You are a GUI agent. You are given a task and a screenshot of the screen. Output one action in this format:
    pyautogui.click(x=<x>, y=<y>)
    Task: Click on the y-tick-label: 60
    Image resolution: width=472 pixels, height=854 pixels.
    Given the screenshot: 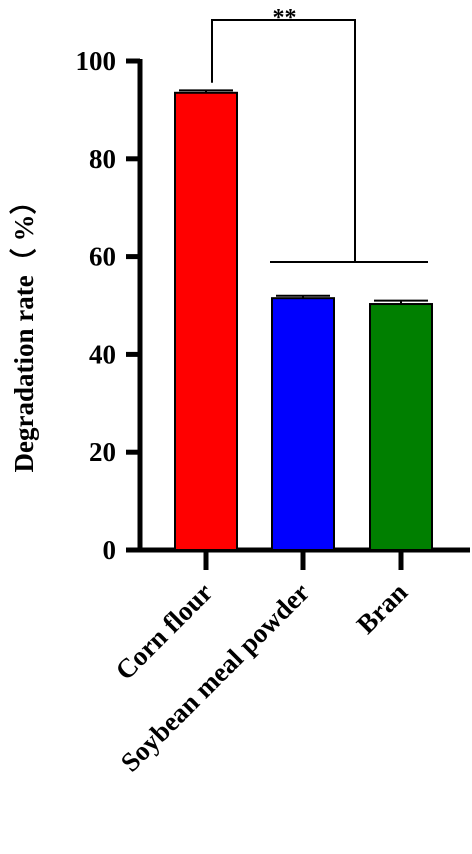 What is the action you would take?
    pyautogui.click(x=102, y=257)
    